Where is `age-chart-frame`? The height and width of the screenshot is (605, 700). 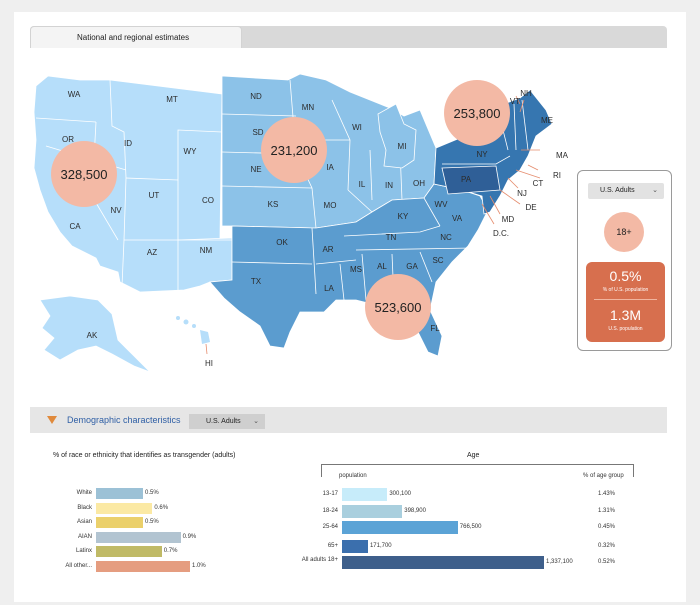 age-chart-frame is located at coordinates (477, 470).